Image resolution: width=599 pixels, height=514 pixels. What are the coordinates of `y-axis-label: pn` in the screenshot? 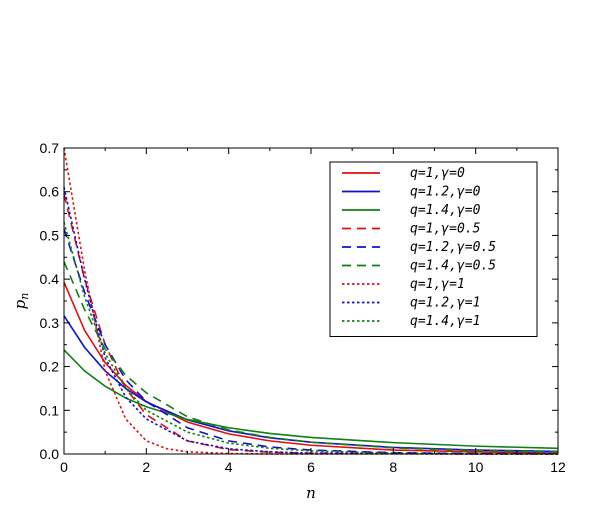 It's located at (21, 301).